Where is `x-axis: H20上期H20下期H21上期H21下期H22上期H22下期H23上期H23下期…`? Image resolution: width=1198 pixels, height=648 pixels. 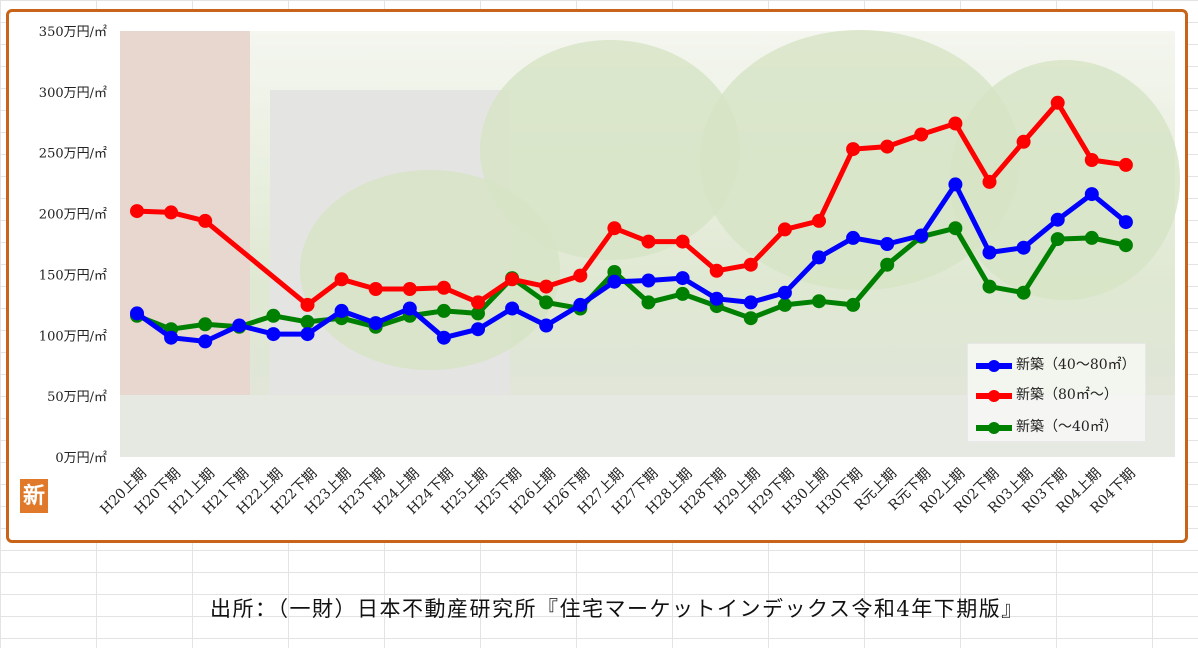
x-axis: H20上期H20下期H21上期H21下期H22上期H22下期H23上期H23下期… is located at coordinates (617, 492).